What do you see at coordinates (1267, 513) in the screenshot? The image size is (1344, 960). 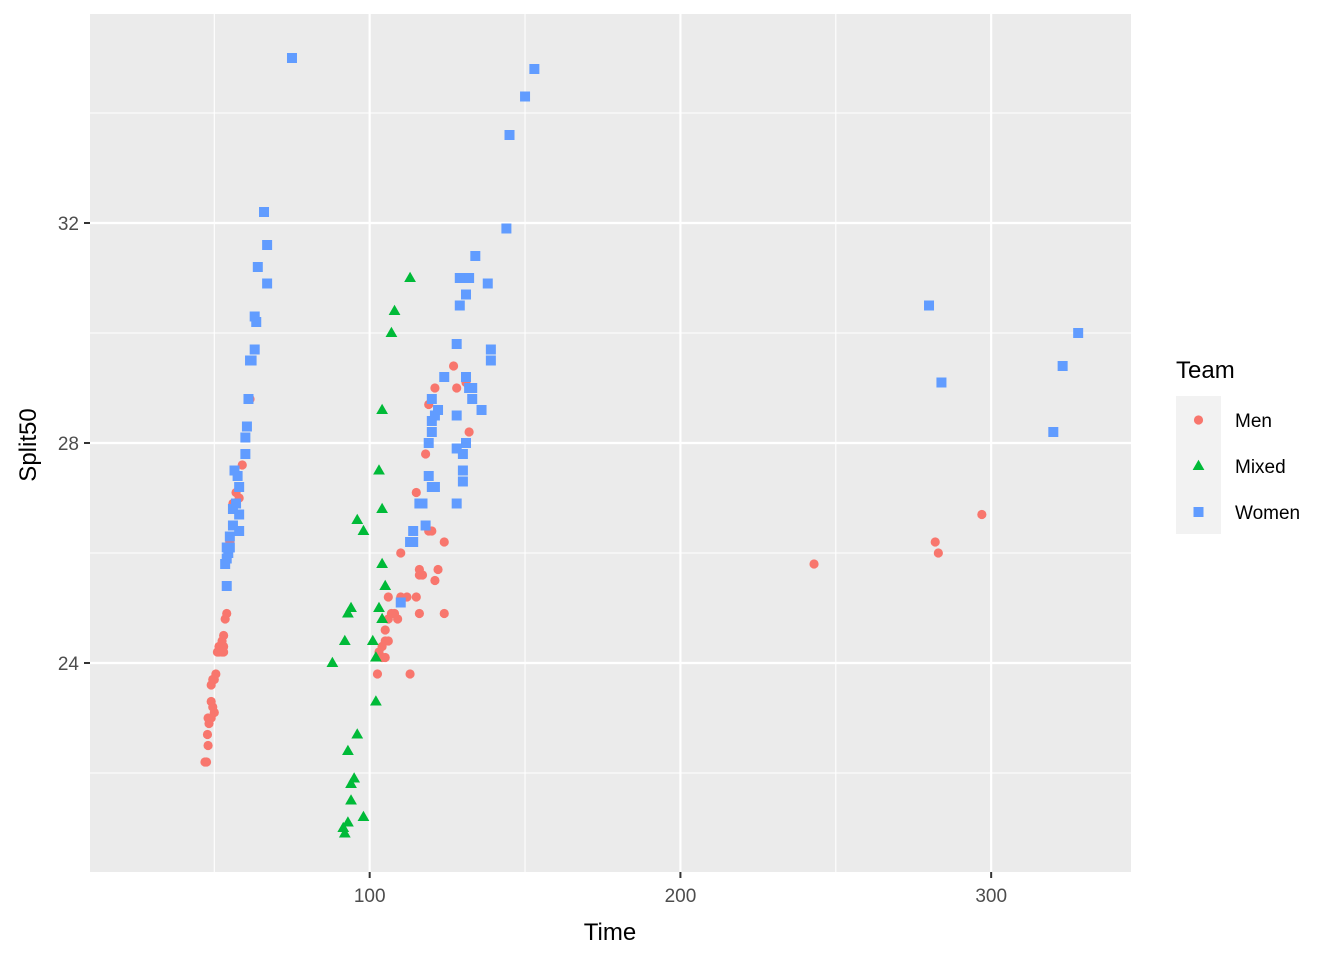 I see `legend-label-women: Women` at bounding box center [1267, 513].